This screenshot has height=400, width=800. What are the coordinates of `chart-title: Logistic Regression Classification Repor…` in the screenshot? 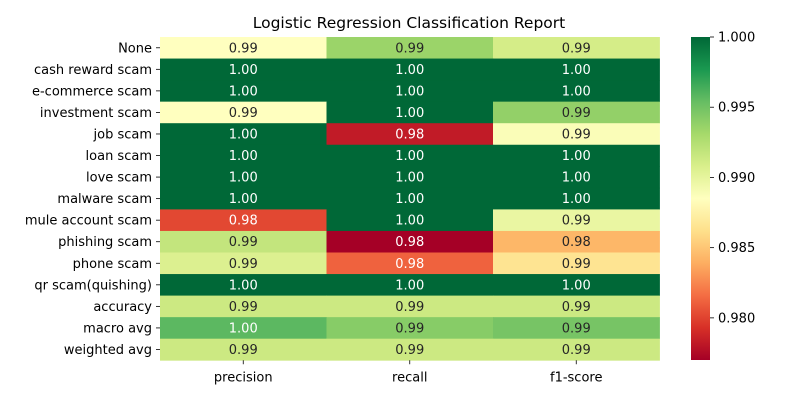 It's located at (409, 23).